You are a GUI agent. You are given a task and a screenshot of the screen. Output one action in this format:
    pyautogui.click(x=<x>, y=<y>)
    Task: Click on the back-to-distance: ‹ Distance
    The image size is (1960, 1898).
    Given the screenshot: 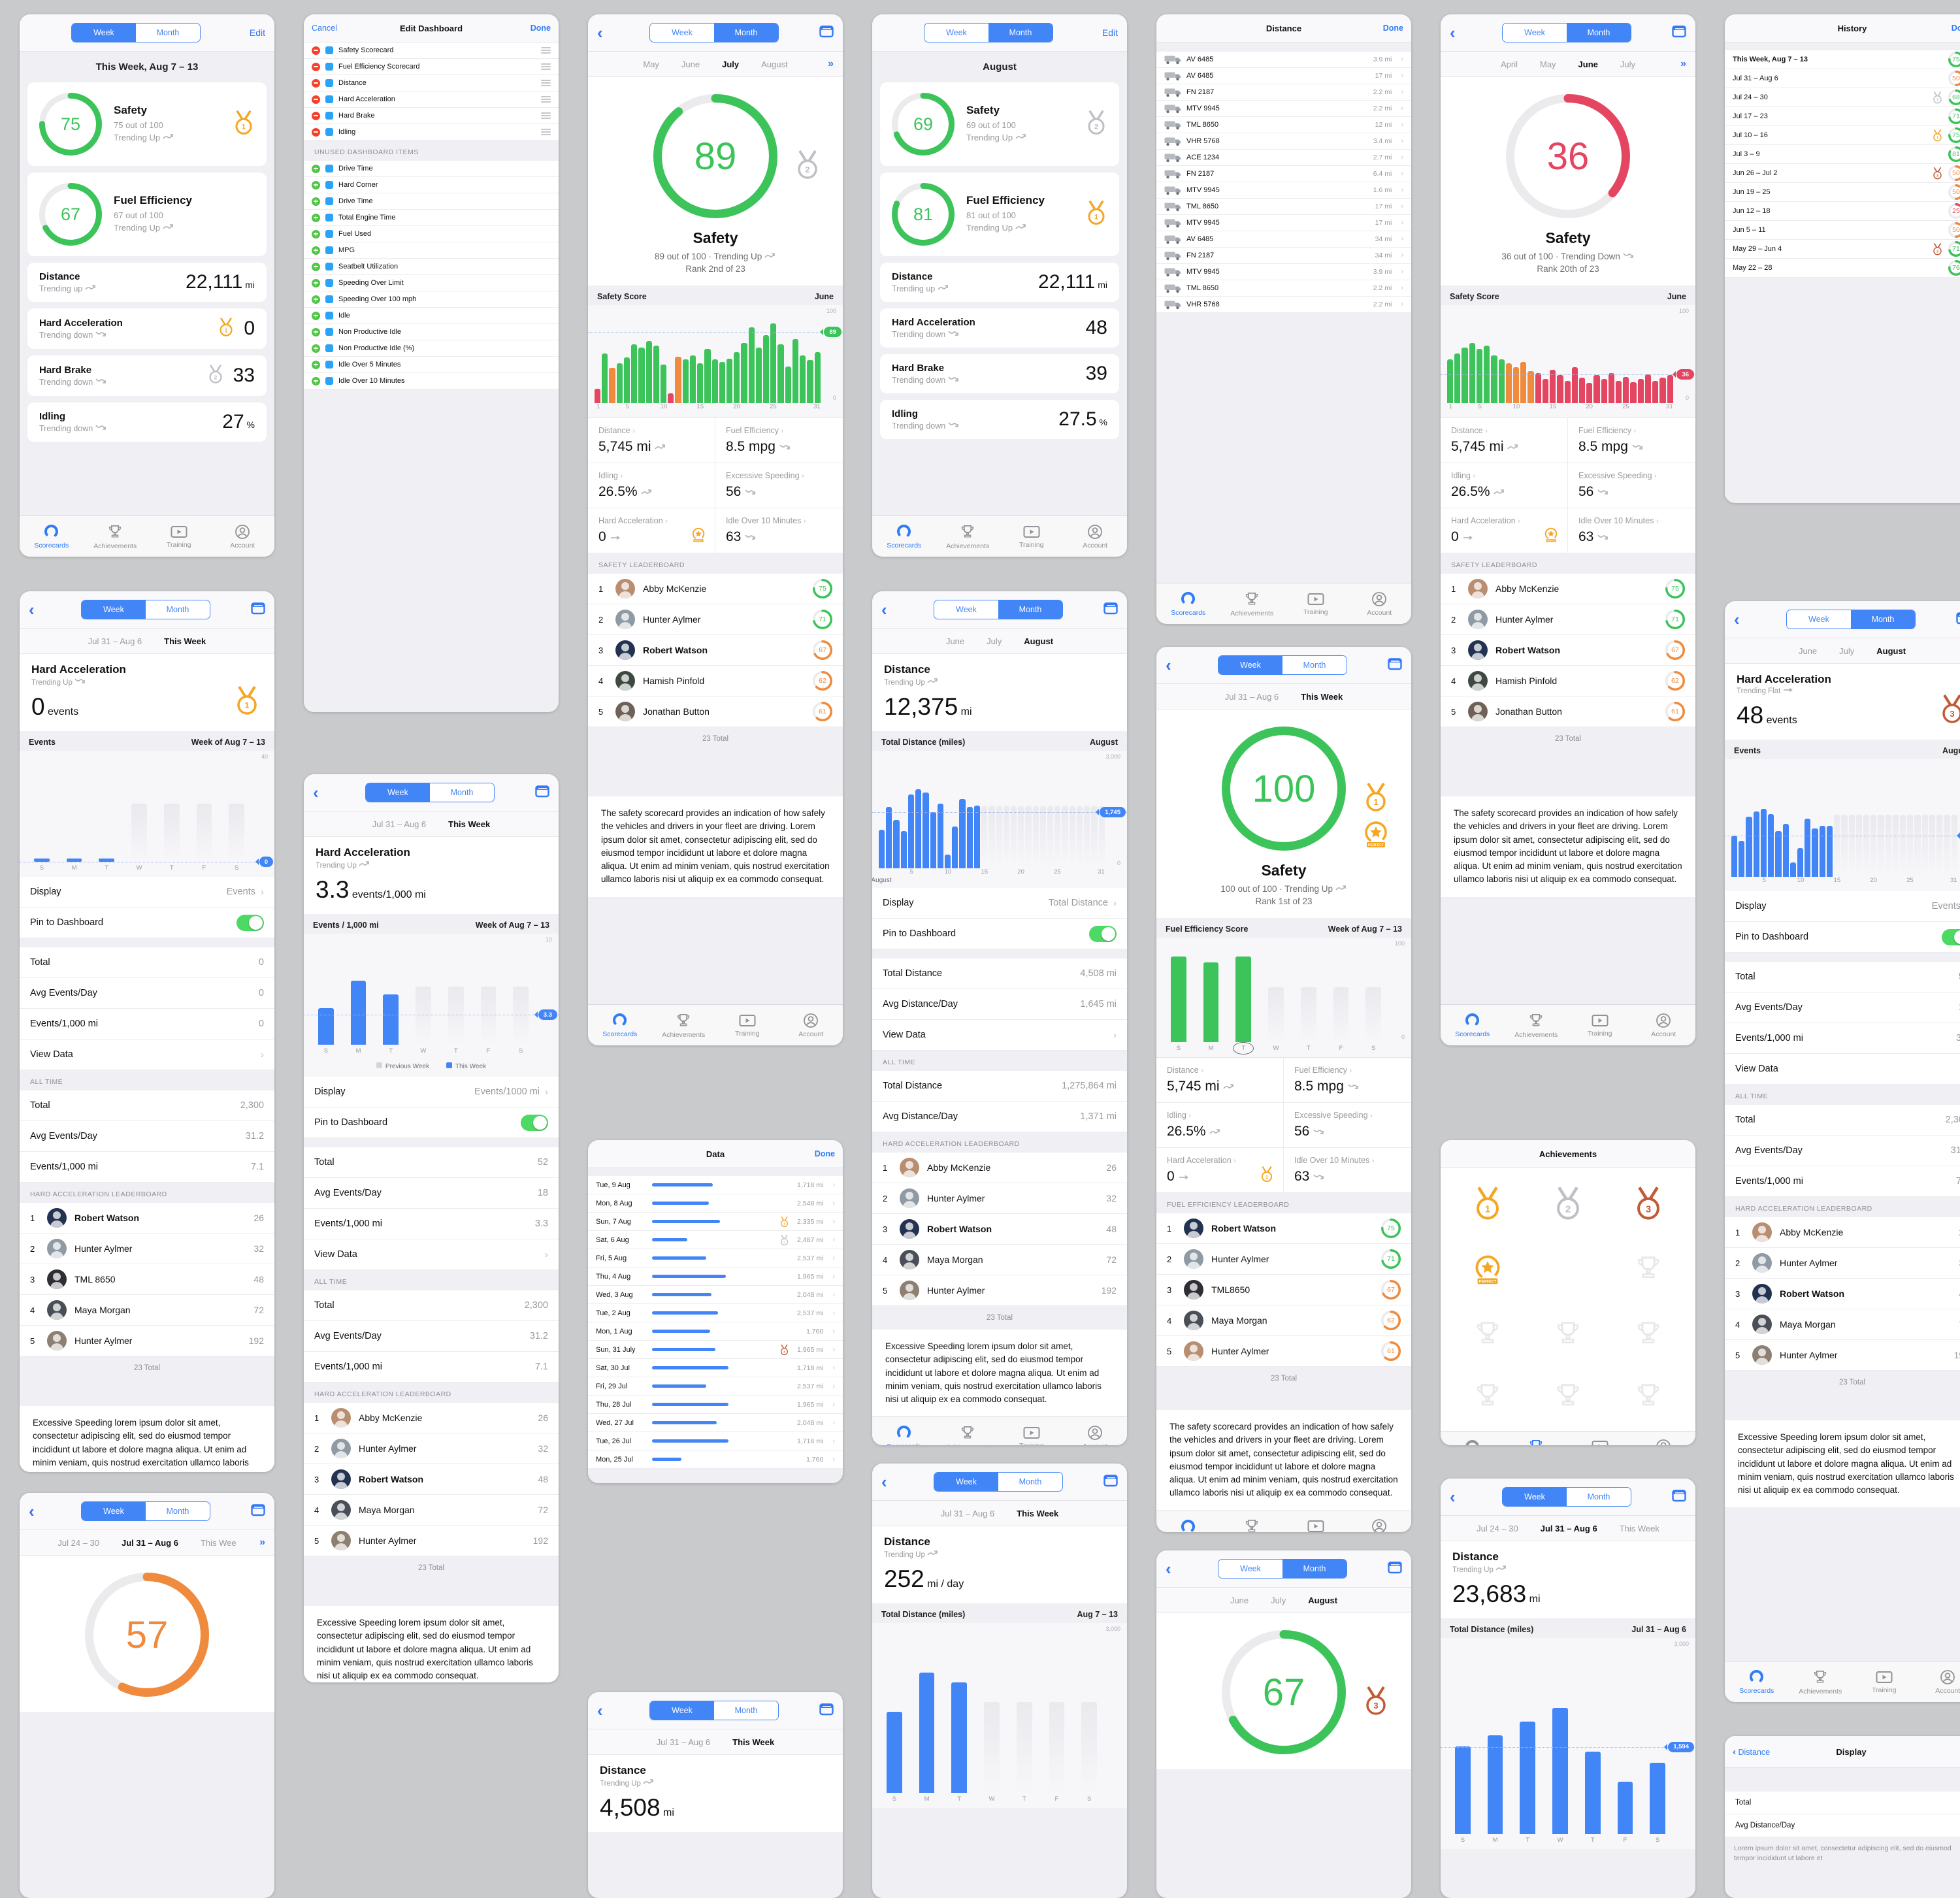 What is the action you would take?
    pyautogui.click(x=1751, y=1752)
    